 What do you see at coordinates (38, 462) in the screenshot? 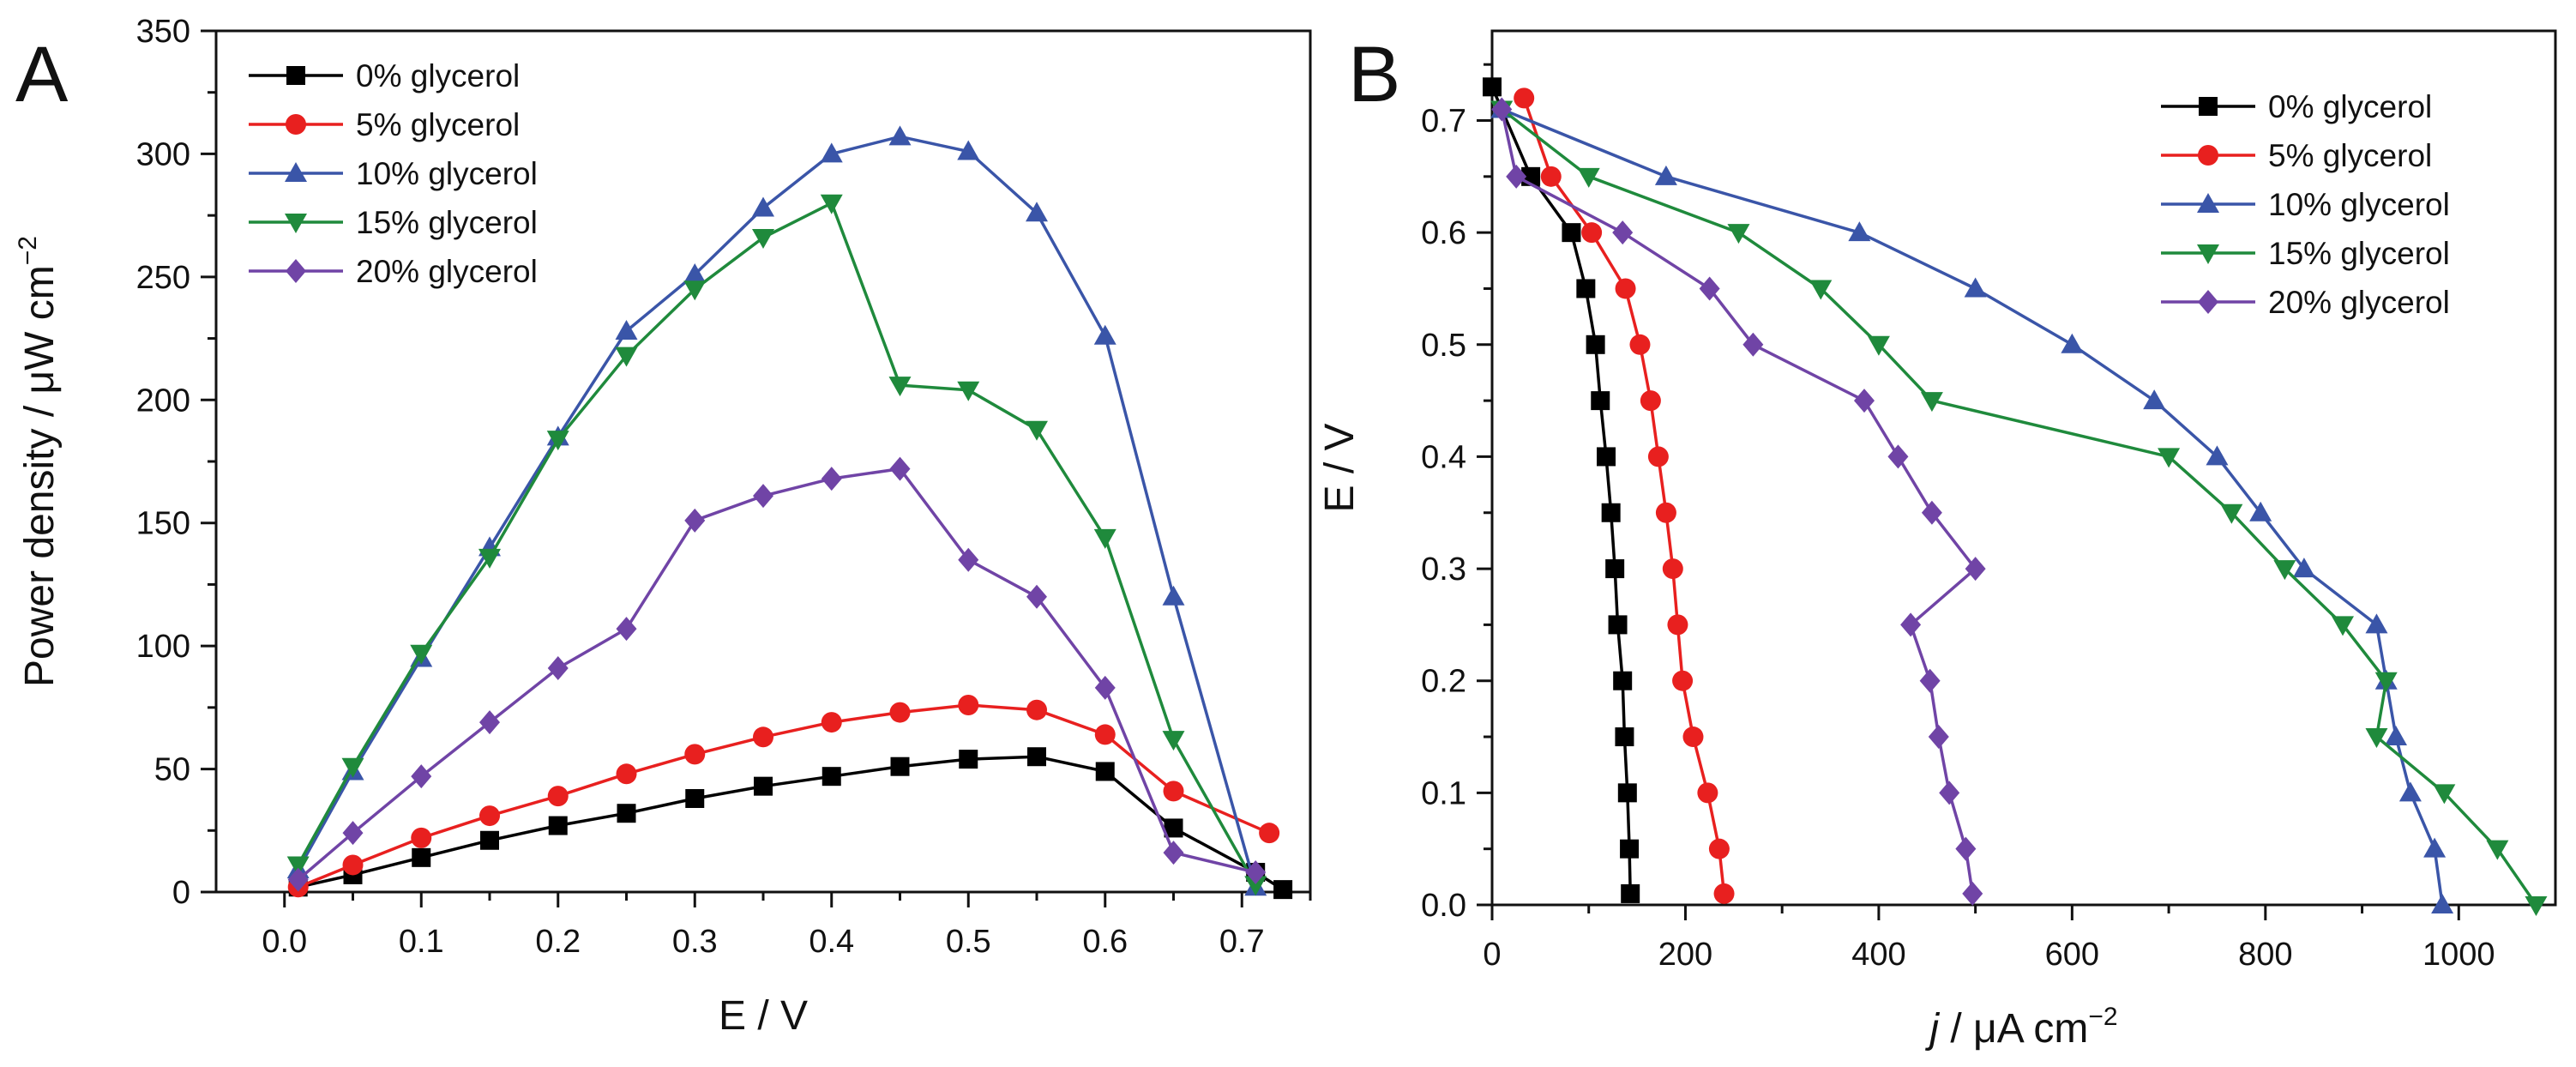
I see `panel-a-y-axis-title: Power density / μW cm−2` at bounding box center [38, 462].